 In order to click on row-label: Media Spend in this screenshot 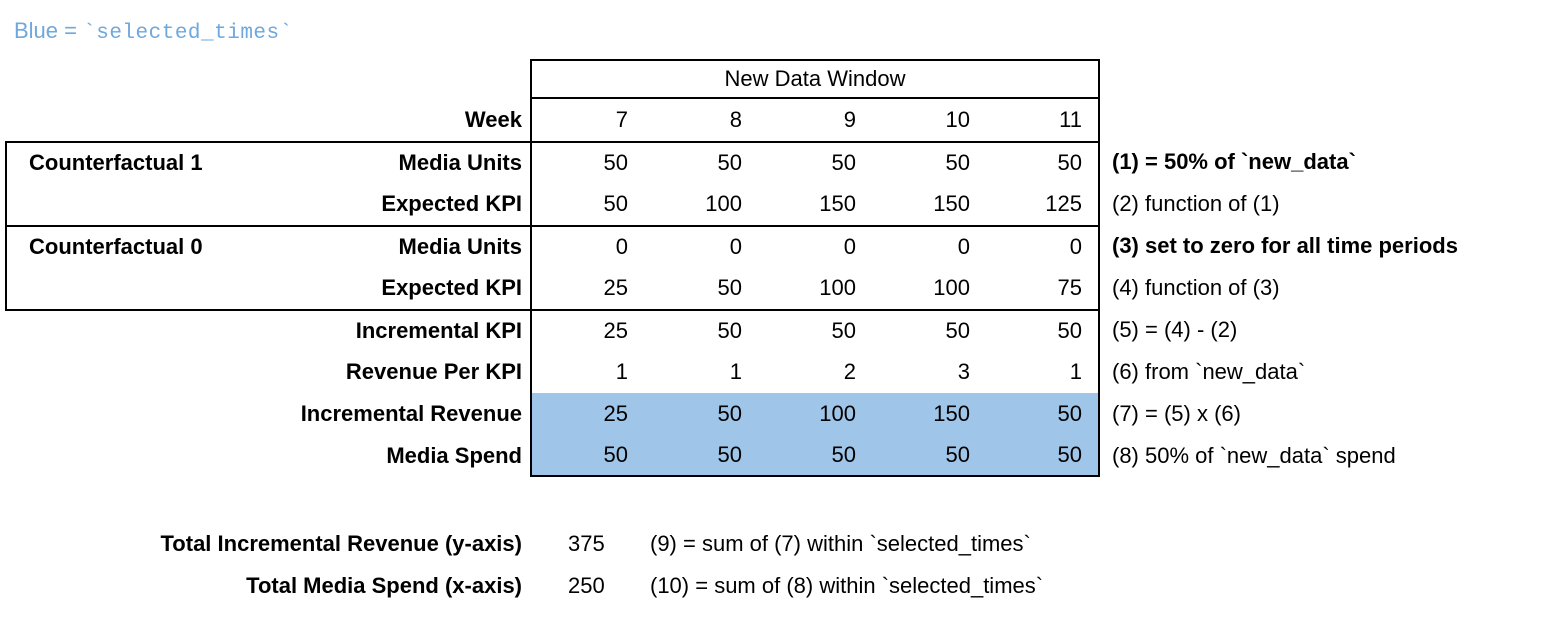, I will do `click(454, 455)`.